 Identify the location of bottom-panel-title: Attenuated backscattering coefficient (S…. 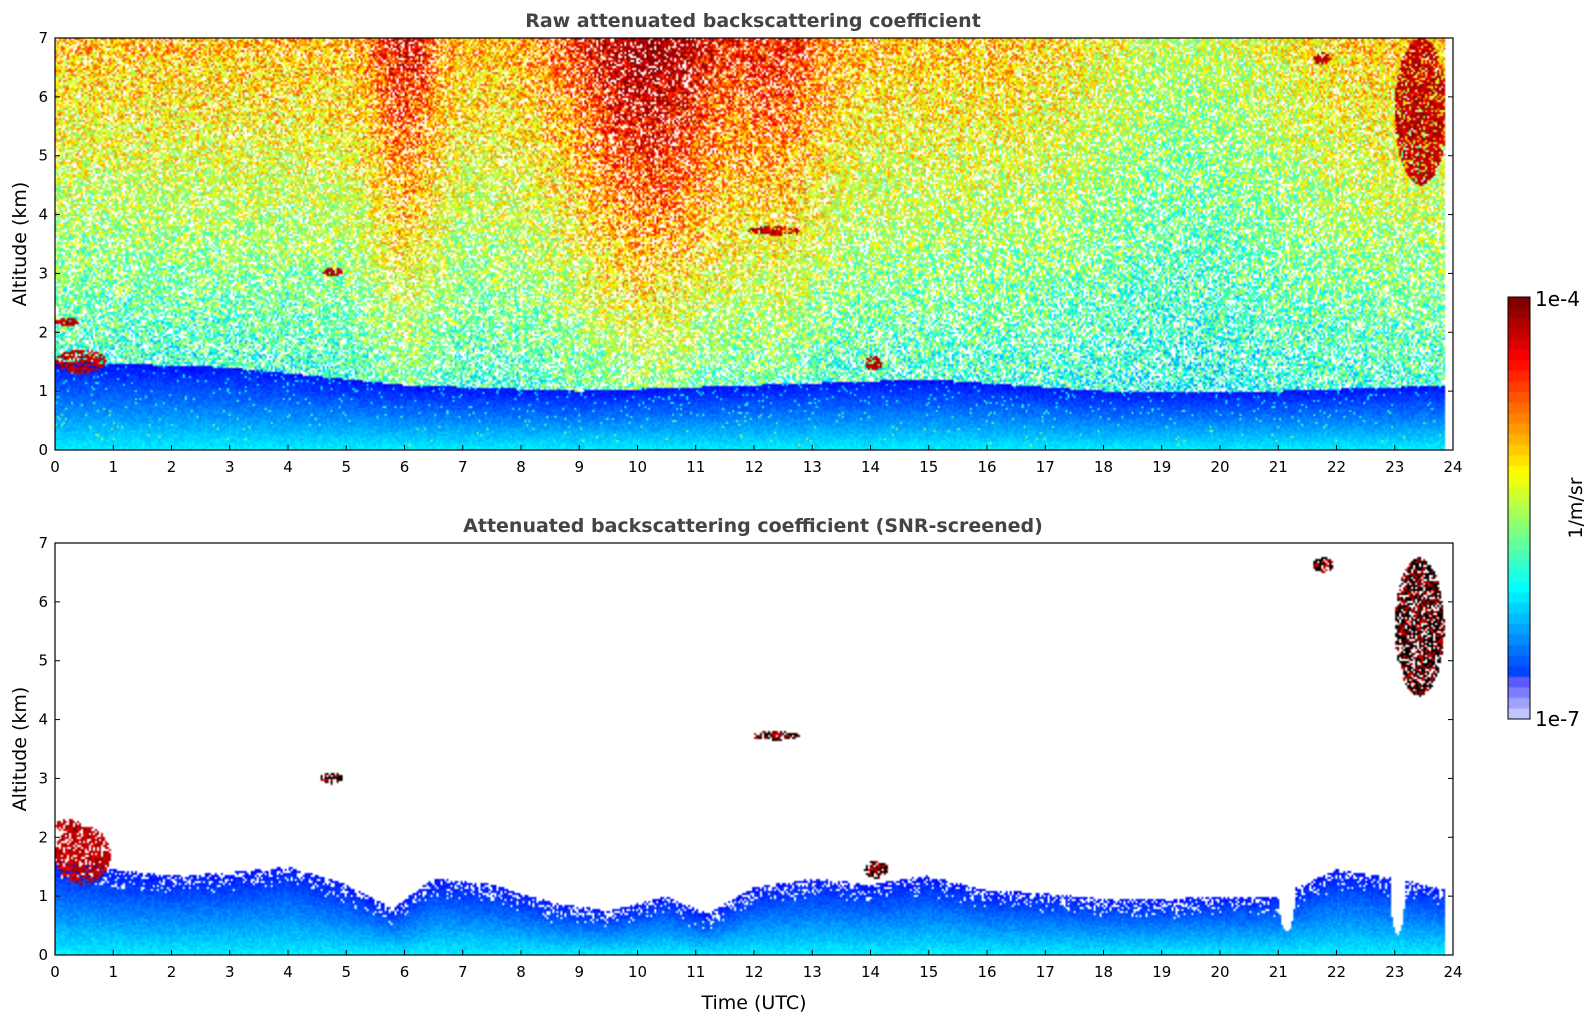
(753, 526).